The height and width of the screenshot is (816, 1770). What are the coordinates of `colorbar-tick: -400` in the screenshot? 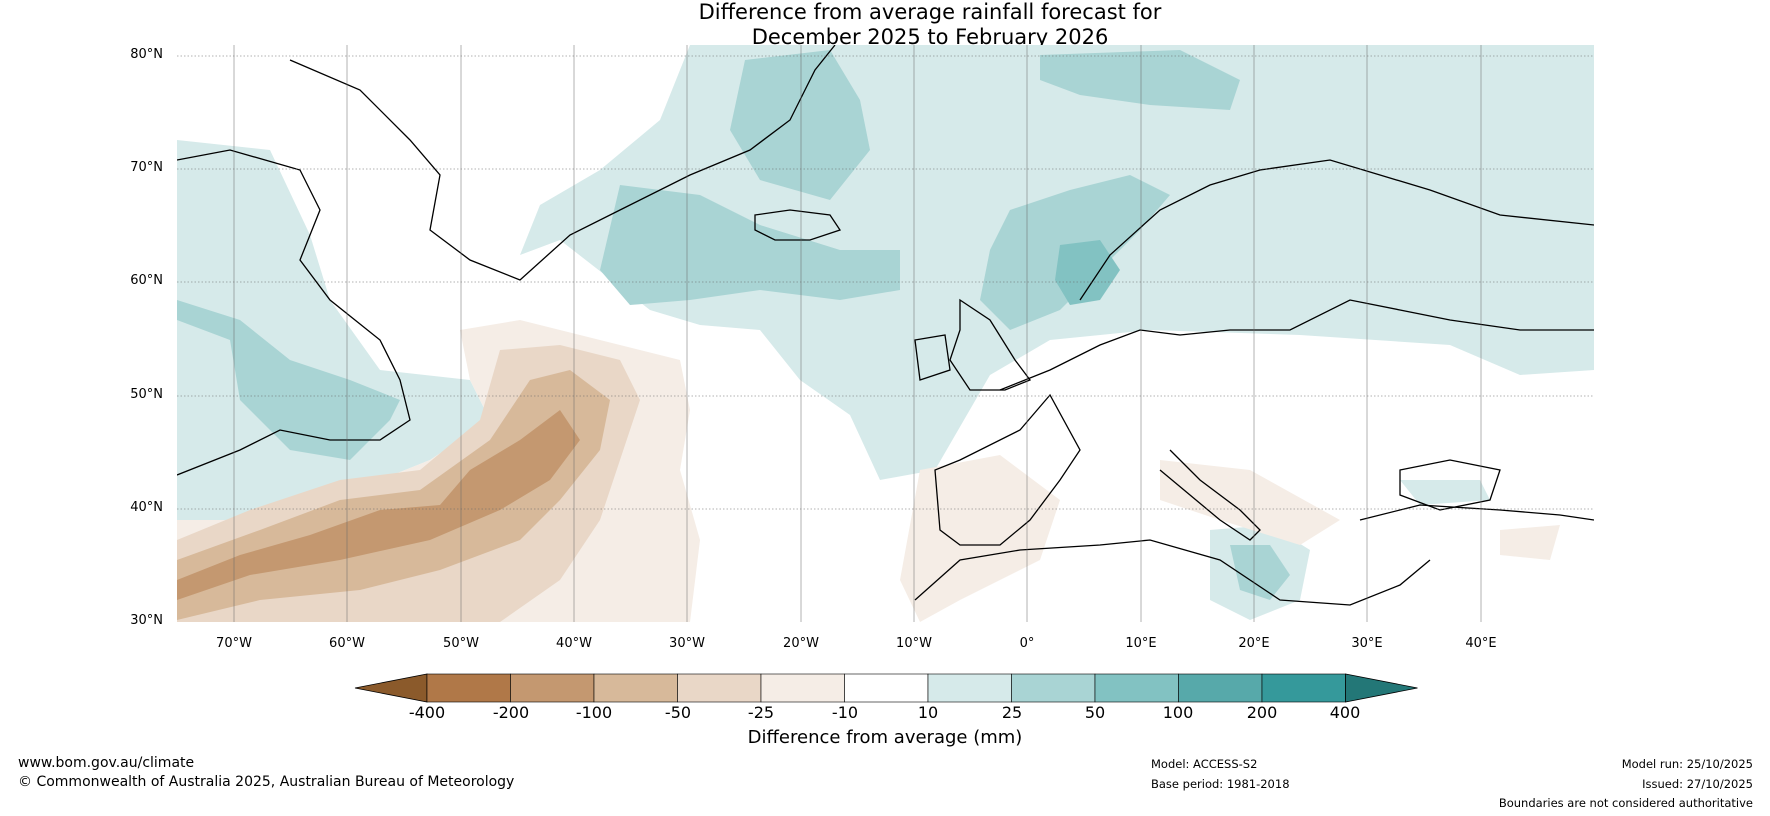 It's located at (427, 712).